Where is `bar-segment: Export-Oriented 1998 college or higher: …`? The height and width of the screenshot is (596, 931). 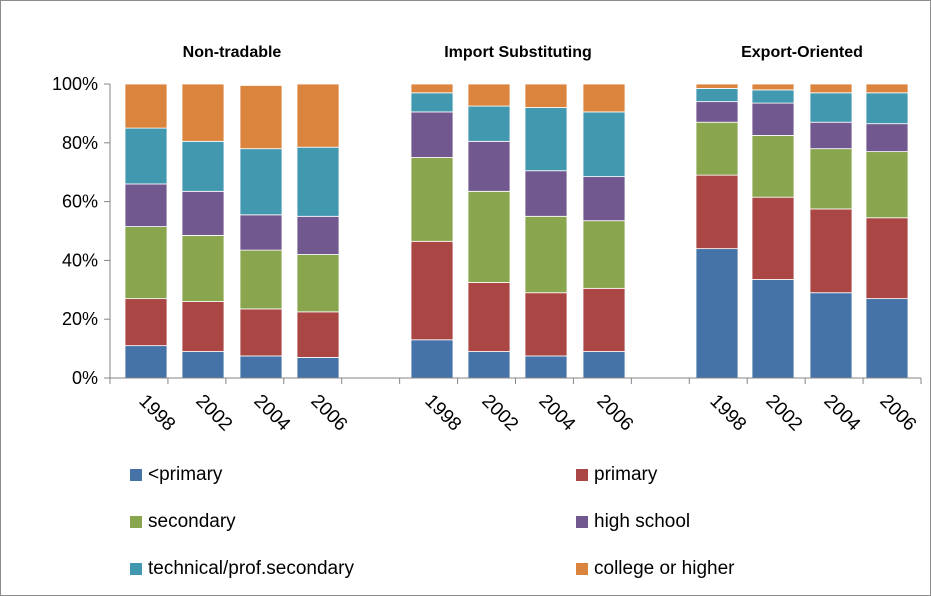 bar-segment: Export-Oriented 1998 college or higher: … is located at coordinates (717, 86).